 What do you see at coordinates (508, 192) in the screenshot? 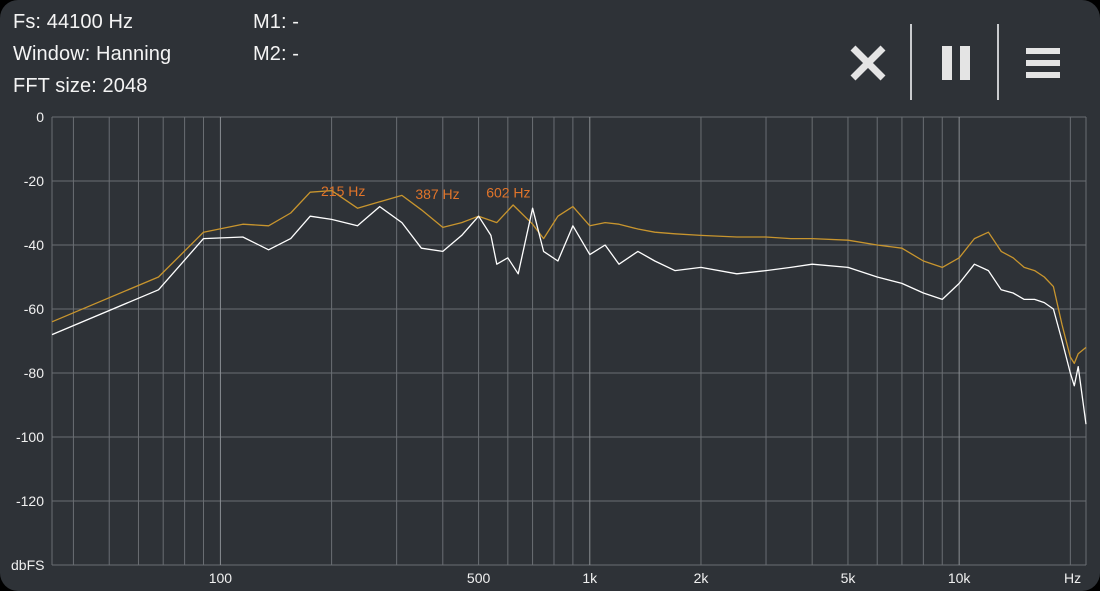
I see `peak-frequency-label: 602 Hz` at bounding box center [508, 192].